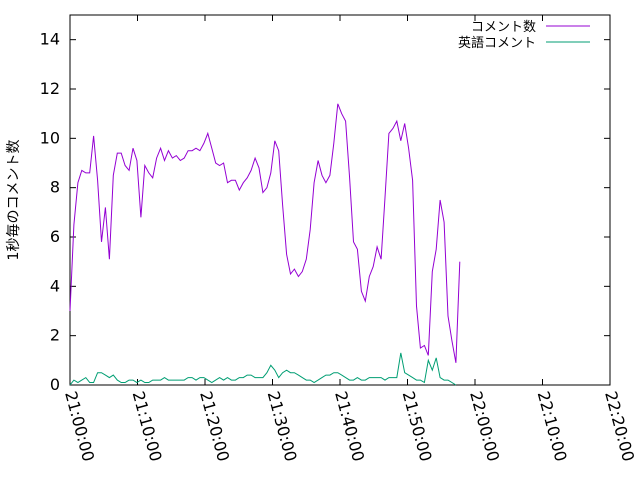 The width and height of the screenshot is (640, 480). Describe the element at coordinates (55, 285) in the screenshot. I see `y-tick-label: 4` at that location.